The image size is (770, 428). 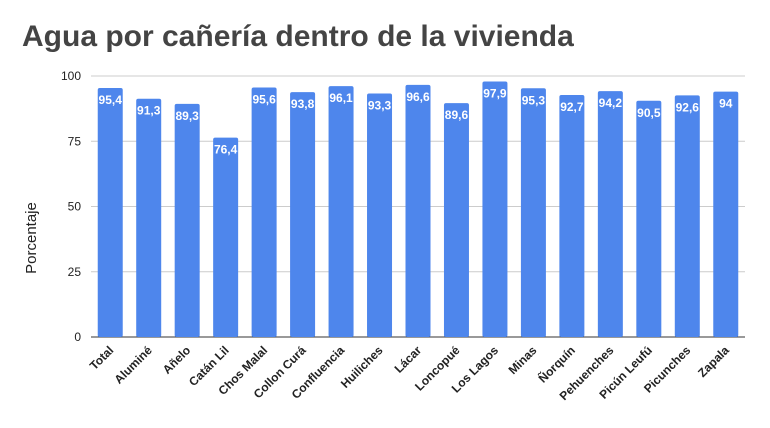 I want to click on y-tick-label: 25, so click(x=75, y=272).